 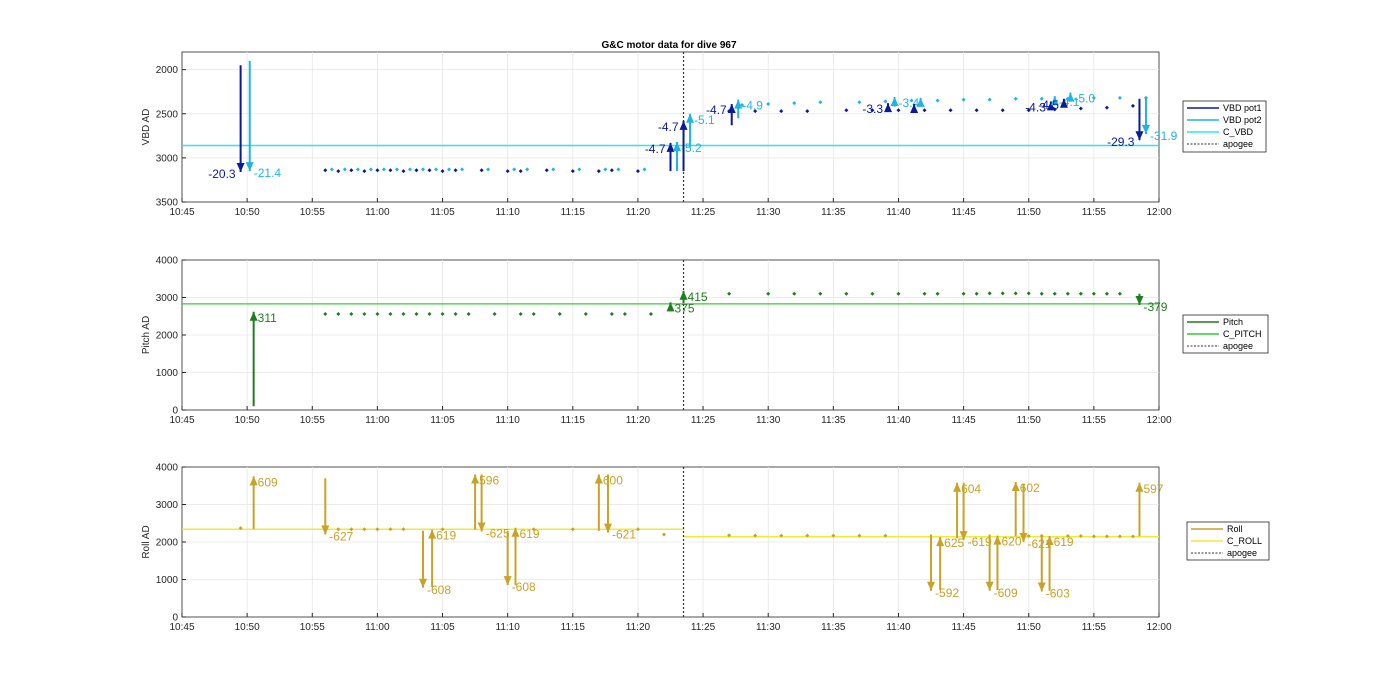 What do you see at coordinates (1242, 334) in the screenshot?
I see `legend-label: C_PITCH` at bounding box center [1242, 334].